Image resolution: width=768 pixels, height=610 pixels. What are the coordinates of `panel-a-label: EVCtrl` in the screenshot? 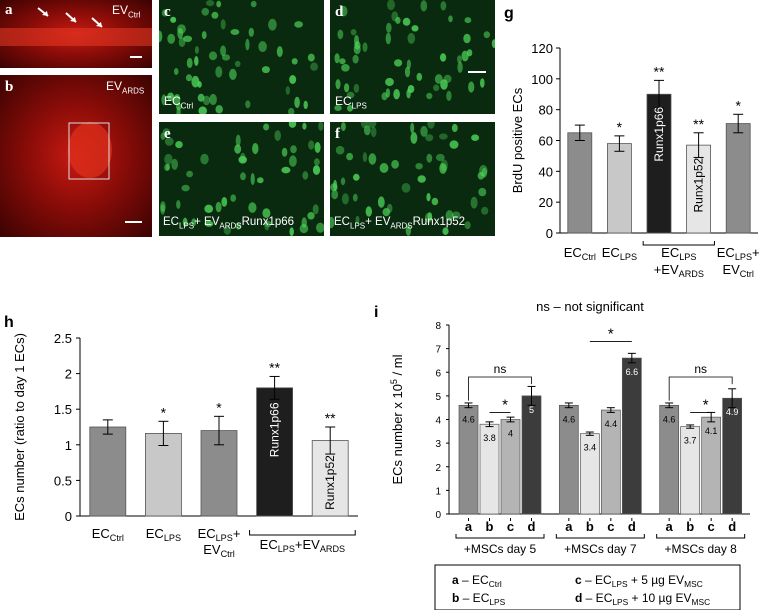 It's located at (126, 11).